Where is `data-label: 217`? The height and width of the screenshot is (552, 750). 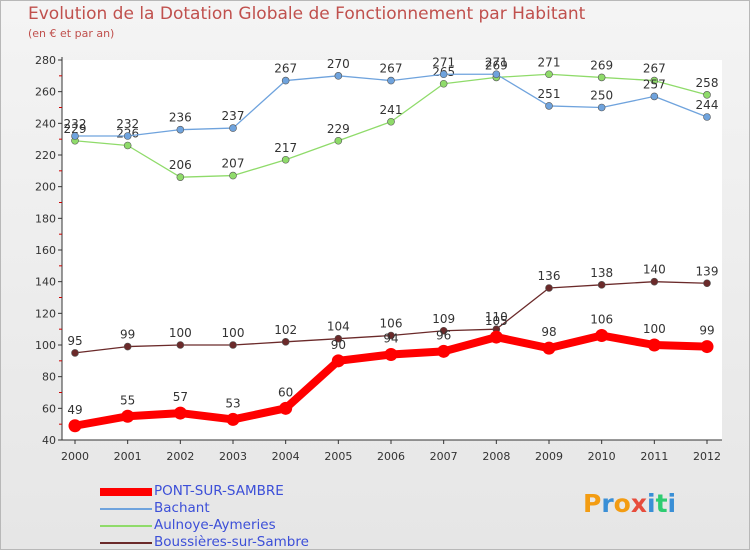
data-label: 217 is located at coordinates (285, 148).